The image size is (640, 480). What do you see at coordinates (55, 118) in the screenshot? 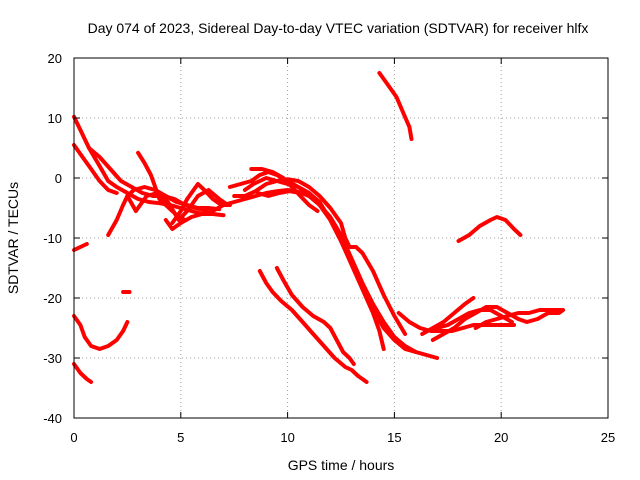
I see `y-tick-label: 10` at bounding box center [55, 118].